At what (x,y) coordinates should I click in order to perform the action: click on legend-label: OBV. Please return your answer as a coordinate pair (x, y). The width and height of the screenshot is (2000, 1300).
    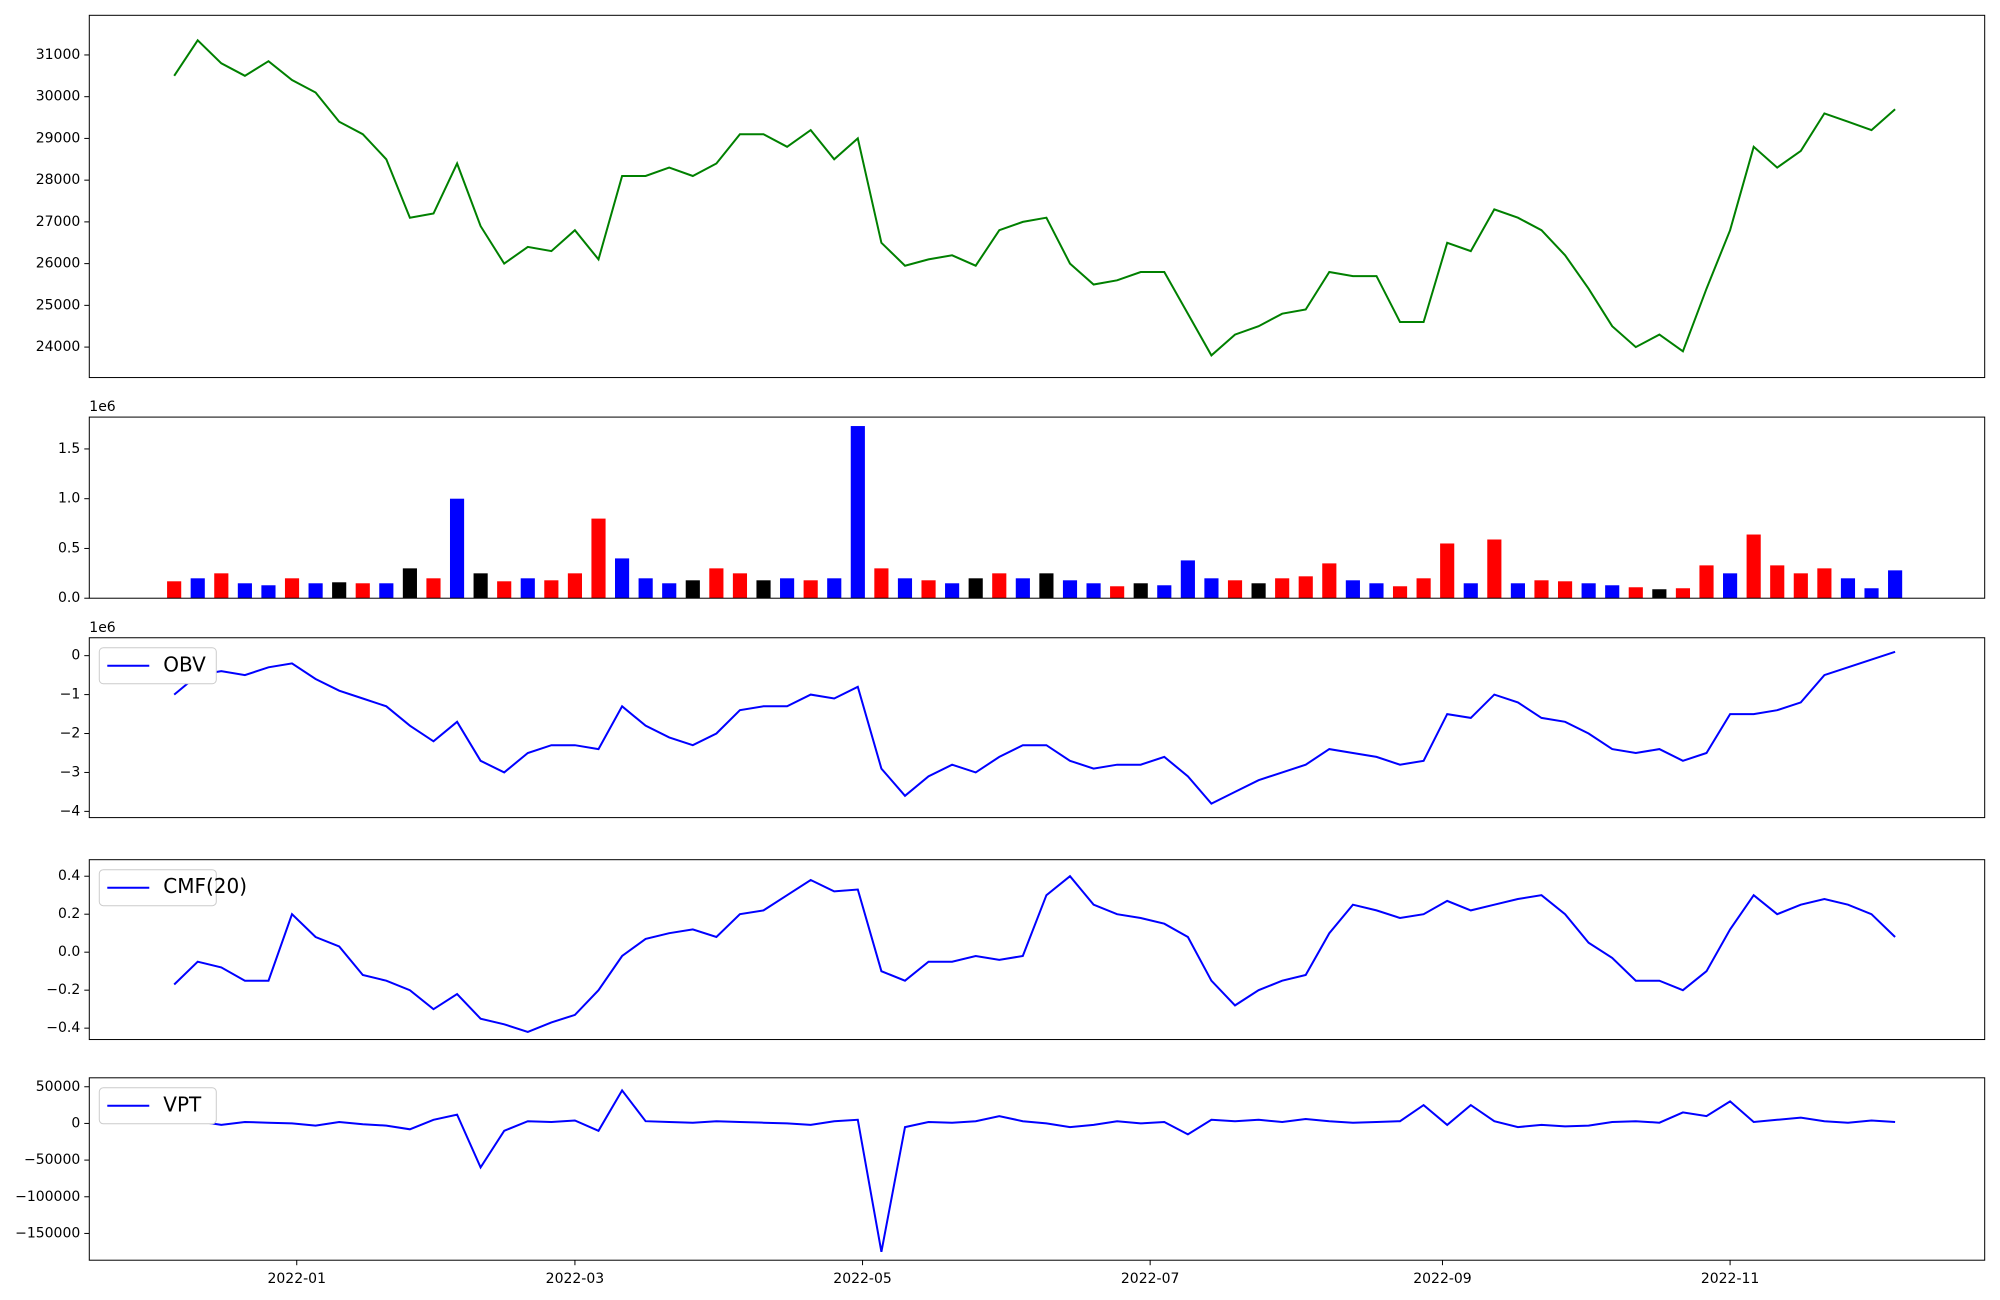
    Looking at the image, I should click on (184, 664).